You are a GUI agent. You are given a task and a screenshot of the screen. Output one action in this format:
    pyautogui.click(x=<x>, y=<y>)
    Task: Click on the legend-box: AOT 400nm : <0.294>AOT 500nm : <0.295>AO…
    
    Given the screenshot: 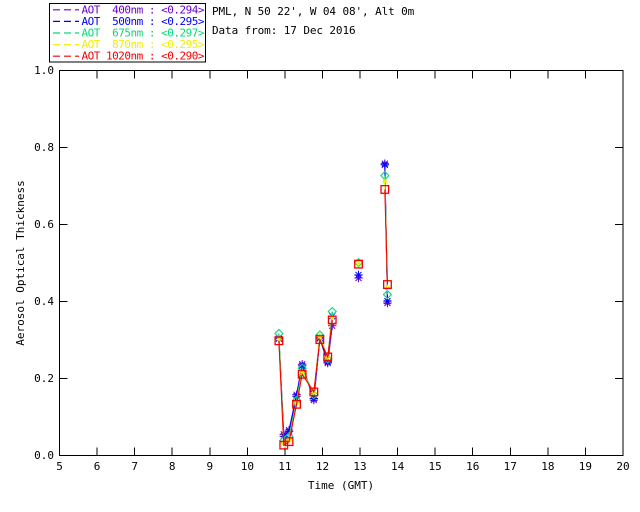 What is the action you would take?
    pyautogui.click(x=127, y=33)
    